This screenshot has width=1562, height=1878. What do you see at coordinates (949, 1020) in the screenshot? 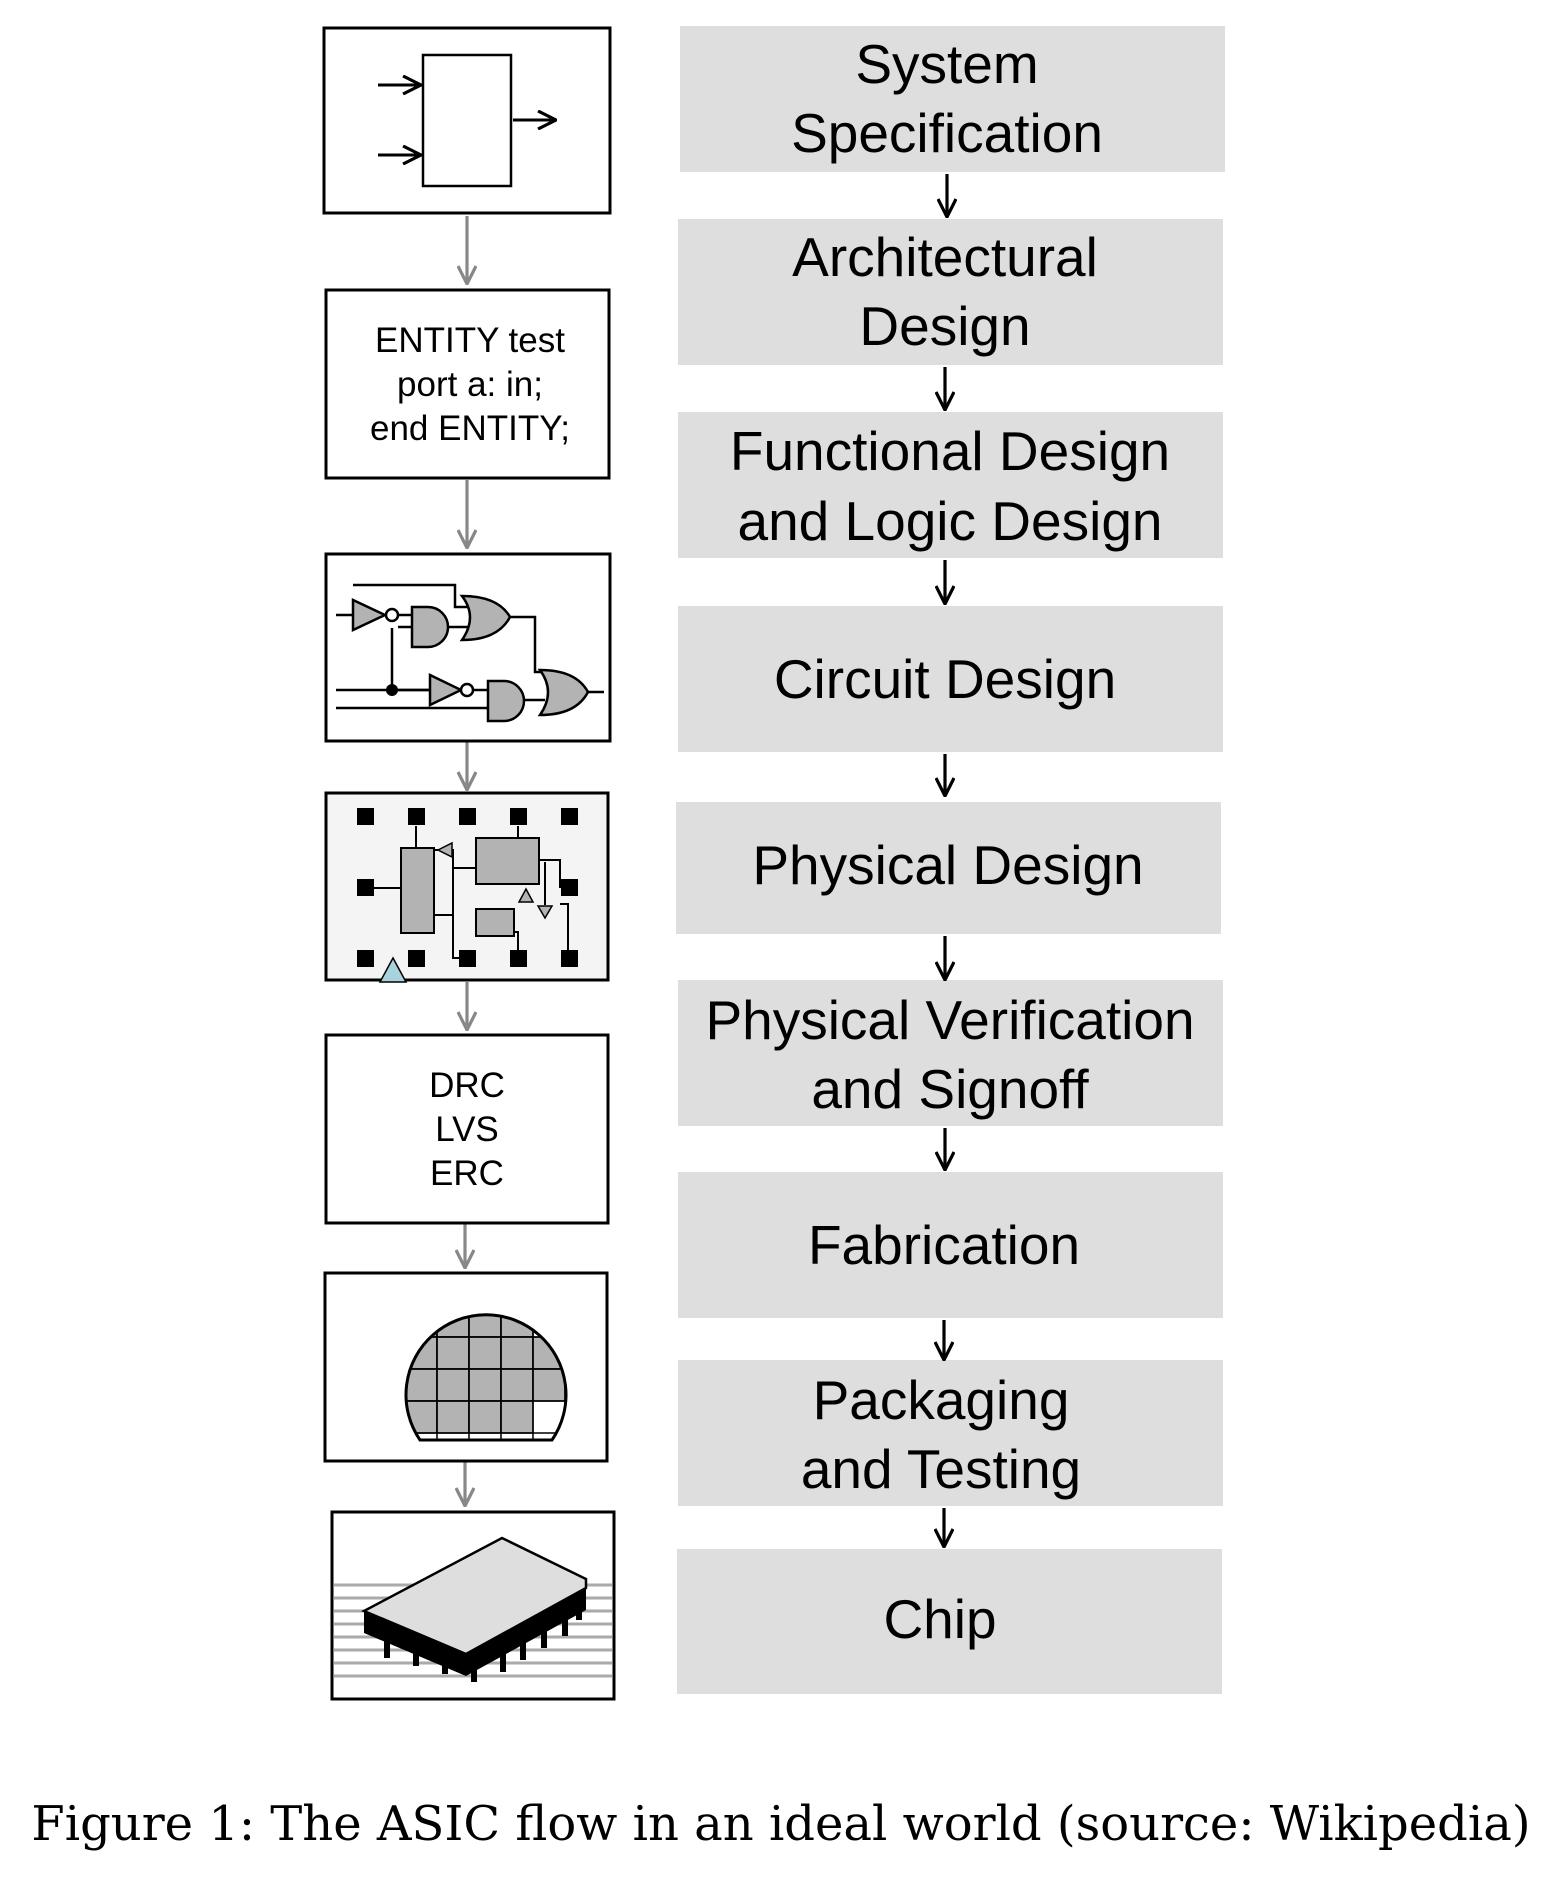
I see `stage-label-line: Physical Verification` at bounding box center [949, 1020].